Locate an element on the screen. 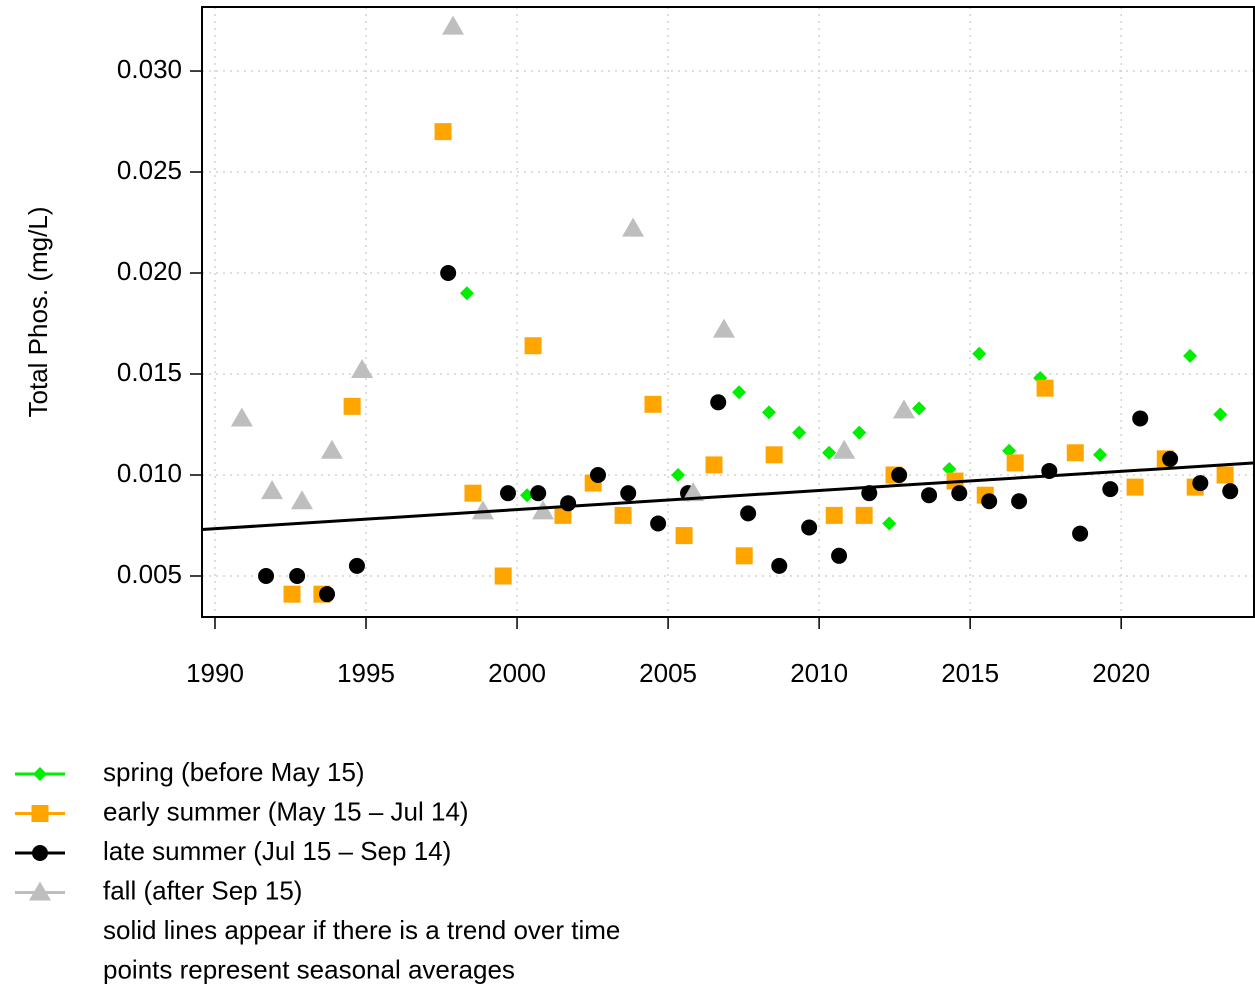 Image resolution: width=1255 pixels, height=984 pixels. x-tick-label: 2000 is located at coordinates (517, 673).